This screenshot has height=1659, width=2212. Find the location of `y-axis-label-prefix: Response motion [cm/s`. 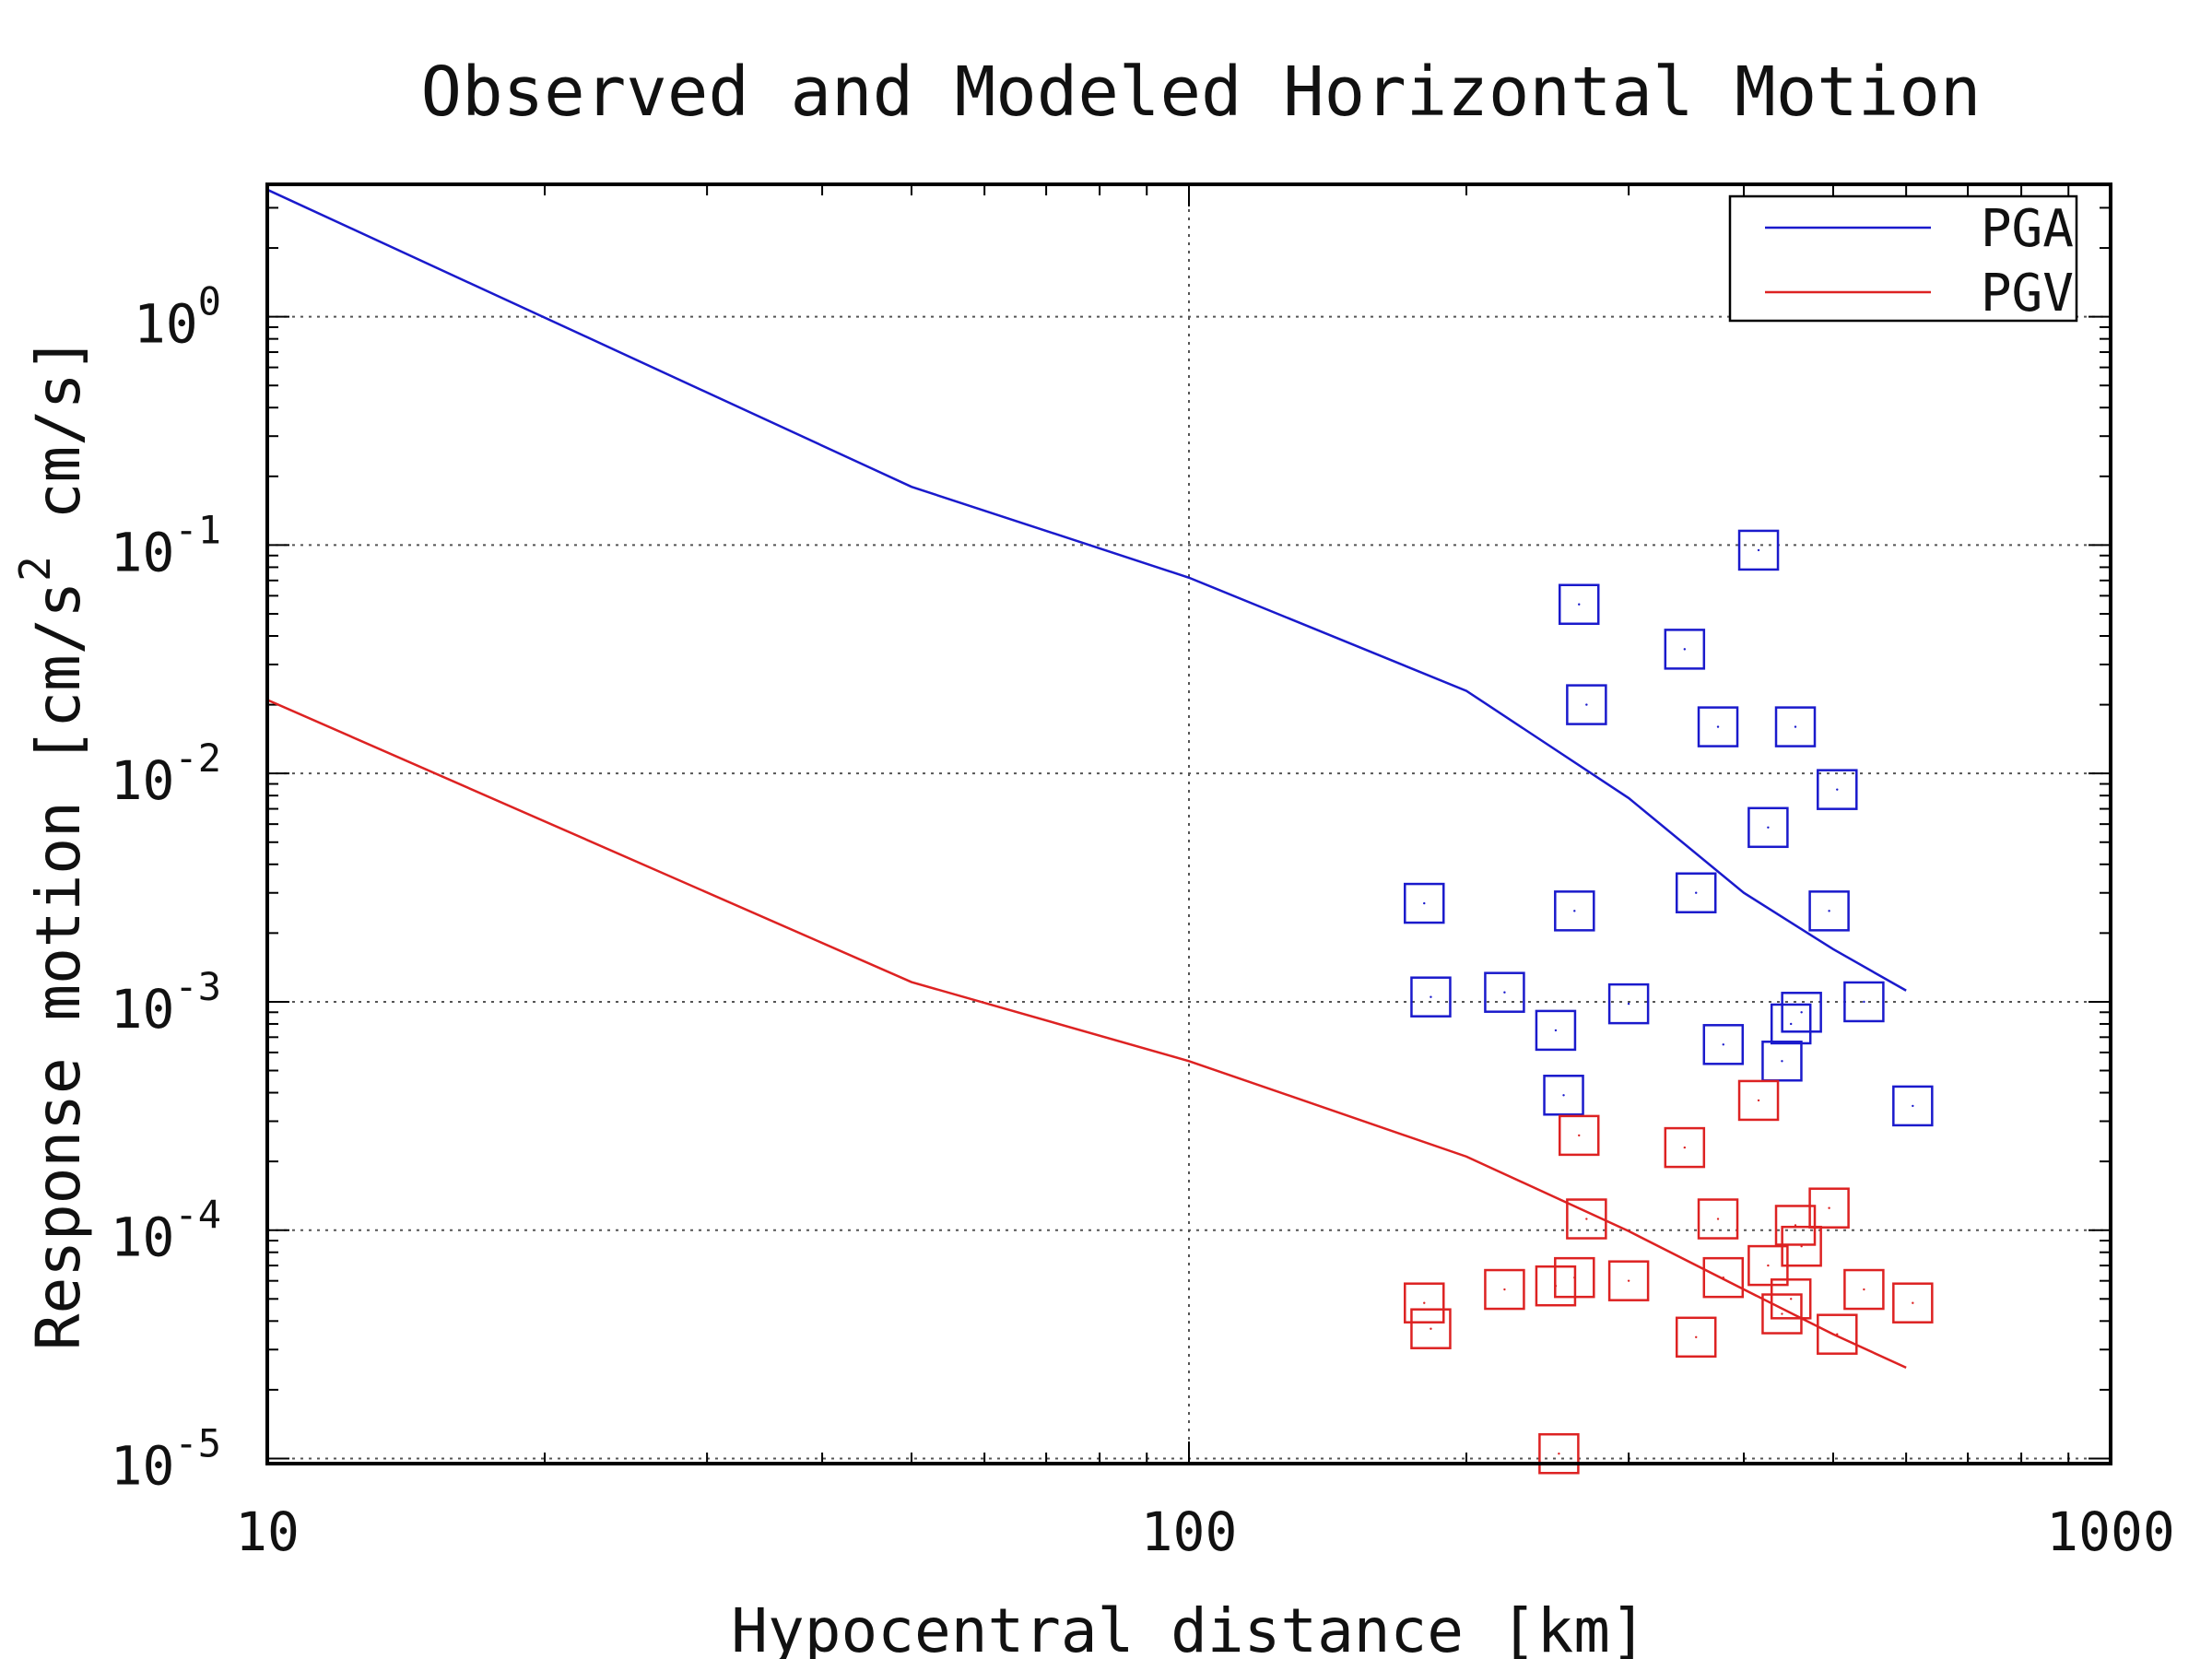

y-axis-label-prefix: Response motion [cm/s is located at coordinates (58, 966).